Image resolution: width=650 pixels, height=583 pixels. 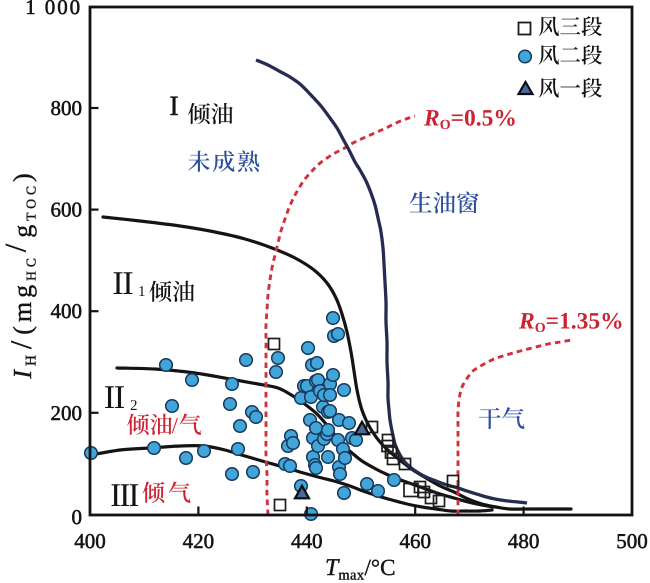 What do you see at coordinates (307, 541) in the screenshot?
I see `svg-text: 440` at bounding box center [307, 541].